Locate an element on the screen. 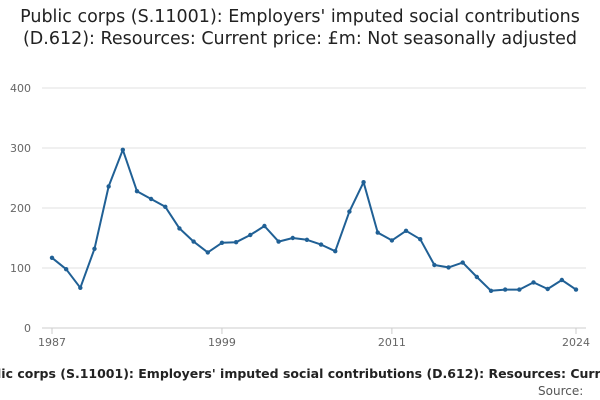  y-axis-ticks: 0 100 200 300 400 is located at coordinates (20, 208).